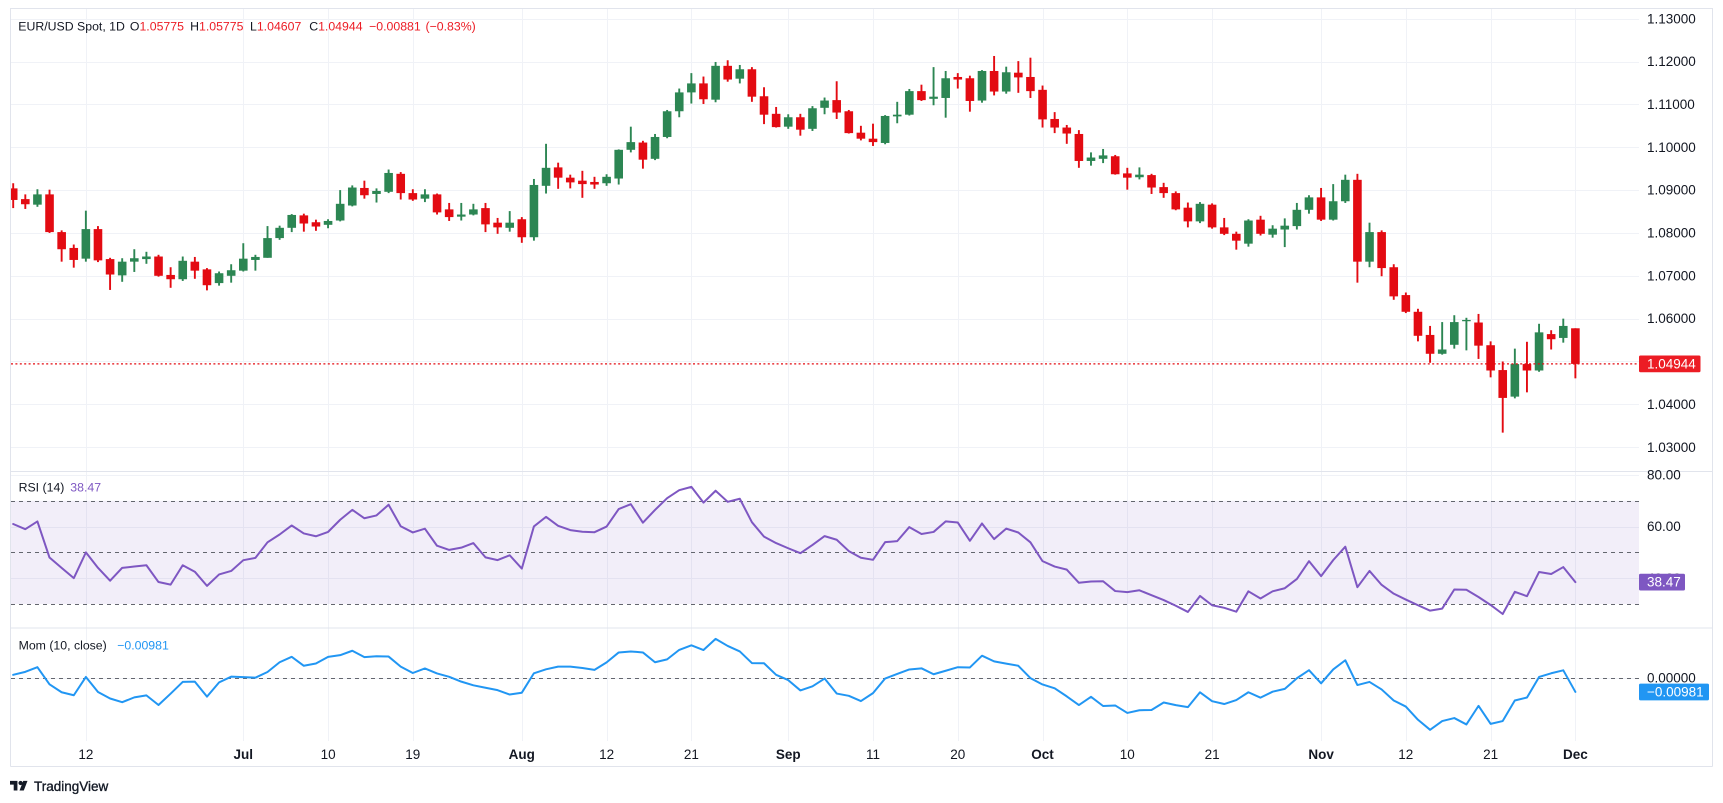 Image resolution: width=1723 pixels, height=803 pixels. I want to click on svg-text: 1.10000, so click(1671, 147).